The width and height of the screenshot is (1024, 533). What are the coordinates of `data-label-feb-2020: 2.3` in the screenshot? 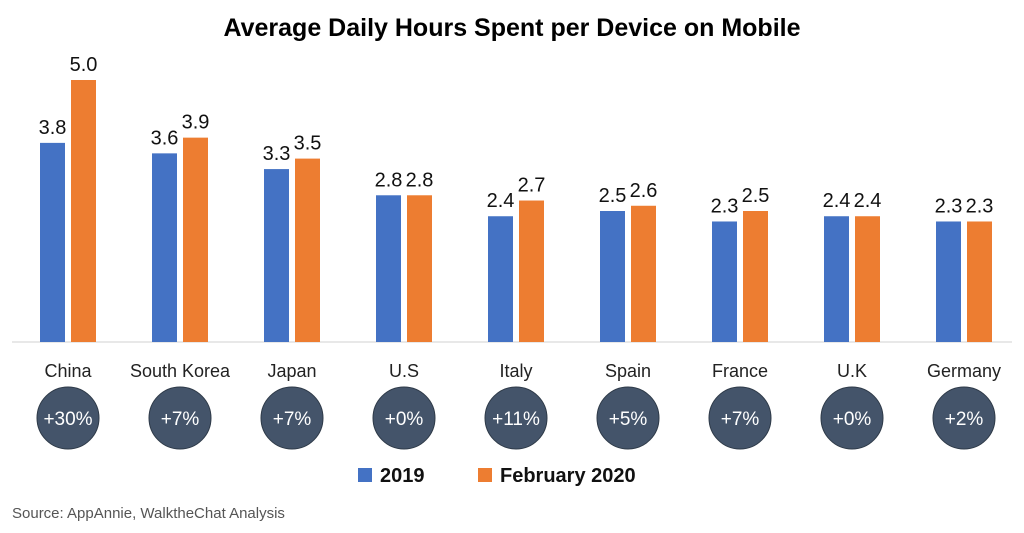 It's located at (980, 206).